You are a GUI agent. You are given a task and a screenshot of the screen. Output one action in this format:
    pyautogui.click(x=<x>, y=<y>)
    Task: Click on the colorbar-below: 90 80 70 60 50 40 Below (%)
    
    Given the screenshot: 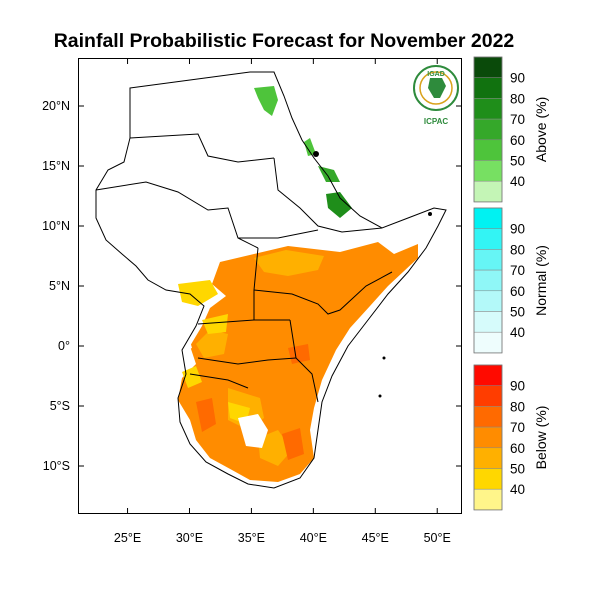 What is the action you would take?
    pyautogui.click(x=511, y=437)
    